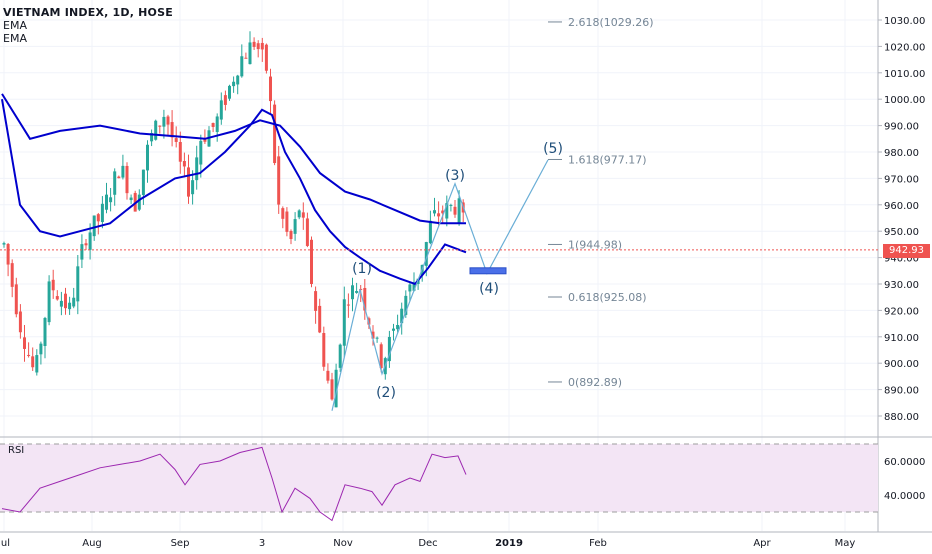  What do you see at coordinates (904, 496) in the screenshot?
I see `rsi-tick-label: 40.0000` at bounding box center [904, 496].